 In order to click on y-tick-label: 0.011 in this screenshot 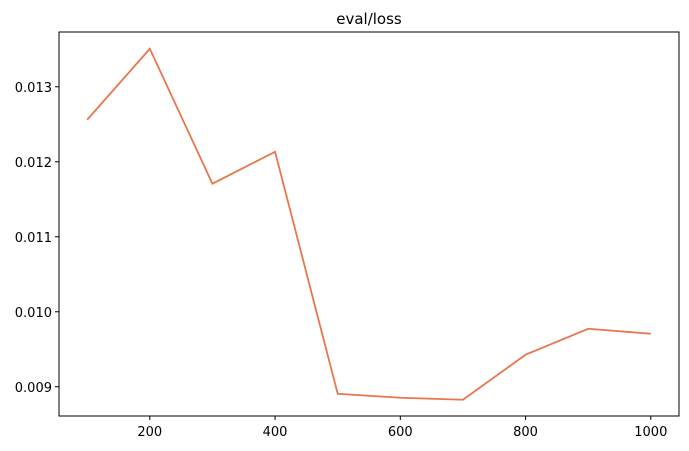, I will do `click(33, 238)`.